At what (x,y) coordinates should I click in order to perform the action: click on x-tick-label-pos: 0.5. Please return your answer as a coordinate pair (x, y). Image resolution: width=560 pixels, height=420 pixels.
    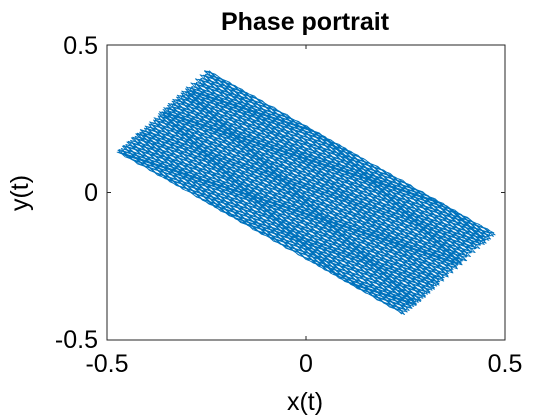
    Looking at the image, I should click on (505, 364).